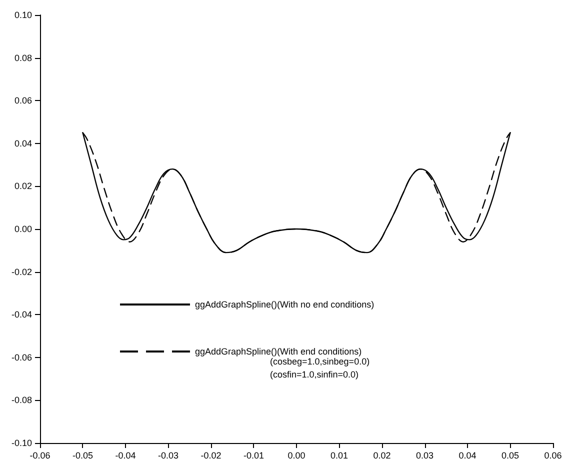  What do you see at coordinates (278, 351) in the screenshot?
I see `legend-label: ggAddGraphSpline()(With end conditions)` at bounding box center [278, 351].